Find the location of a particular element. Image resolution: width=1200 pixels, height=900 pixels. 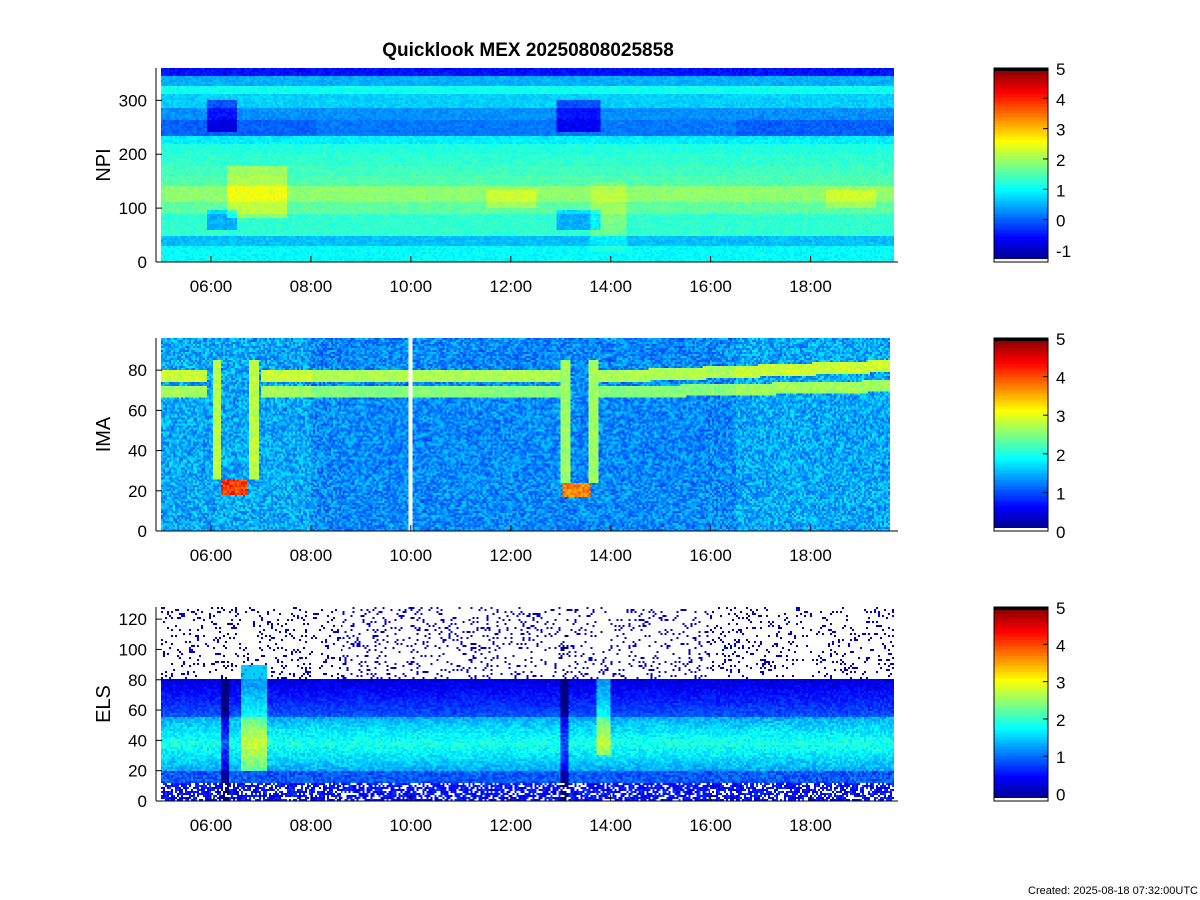

x-tick-label: 16:00 is located at coordinates (710, 286).